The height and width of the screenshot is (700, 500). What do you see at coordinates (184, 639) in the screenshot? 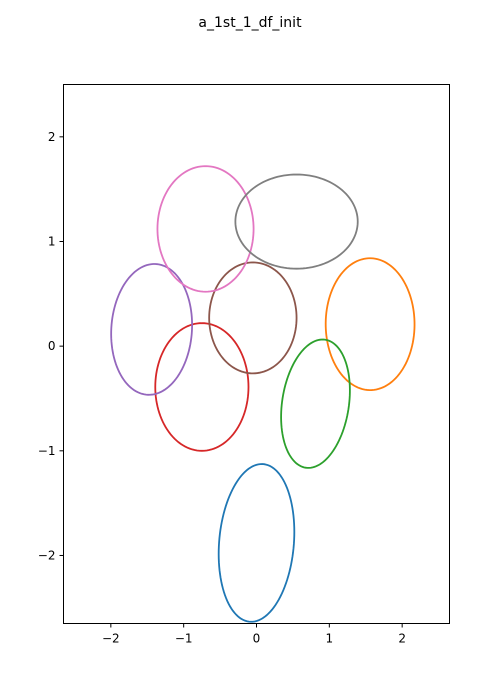
I see `x-tick-label: −1` at bounding box center [184, 639].